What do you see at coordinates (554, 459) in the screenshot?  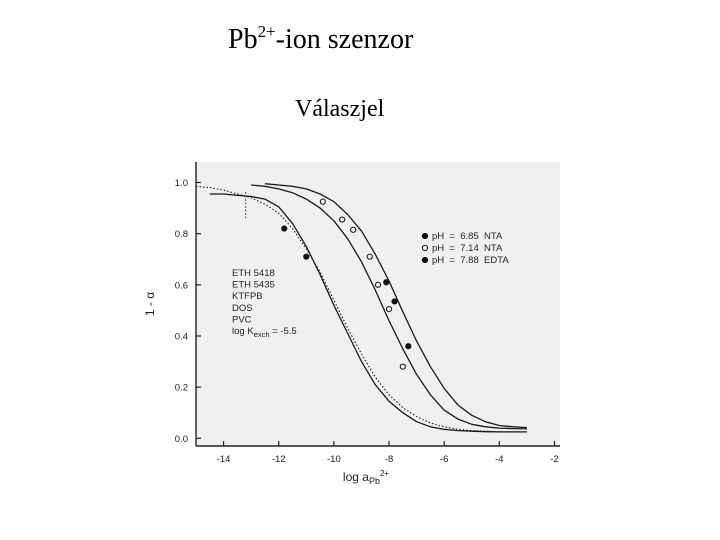 I see `x-tick-label: -2` at bounding box center [554, 459].